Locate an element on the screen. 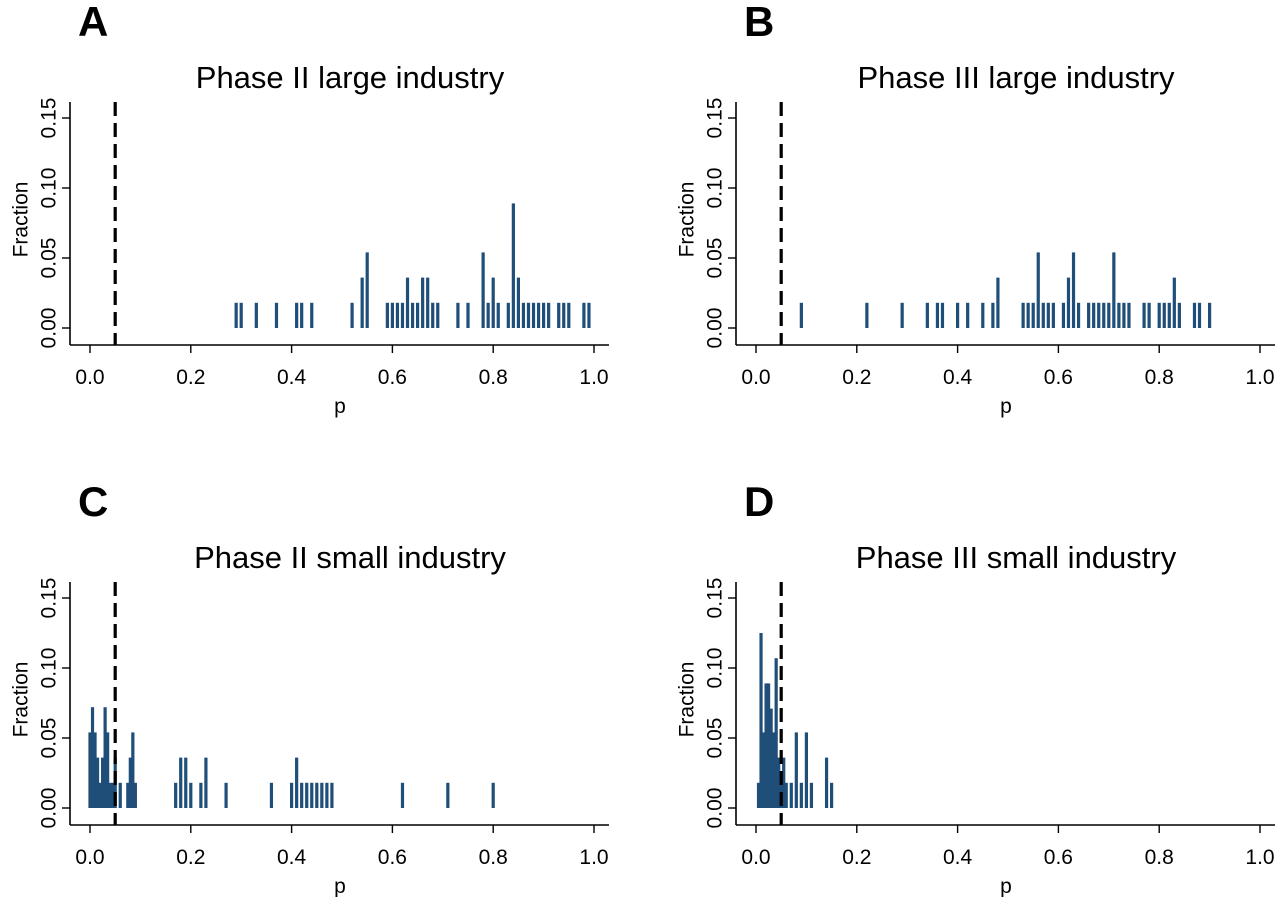 The width and height of the screenshot is (1280, 897). y-axis-label: Fraction is located at coordinates (686, 700).